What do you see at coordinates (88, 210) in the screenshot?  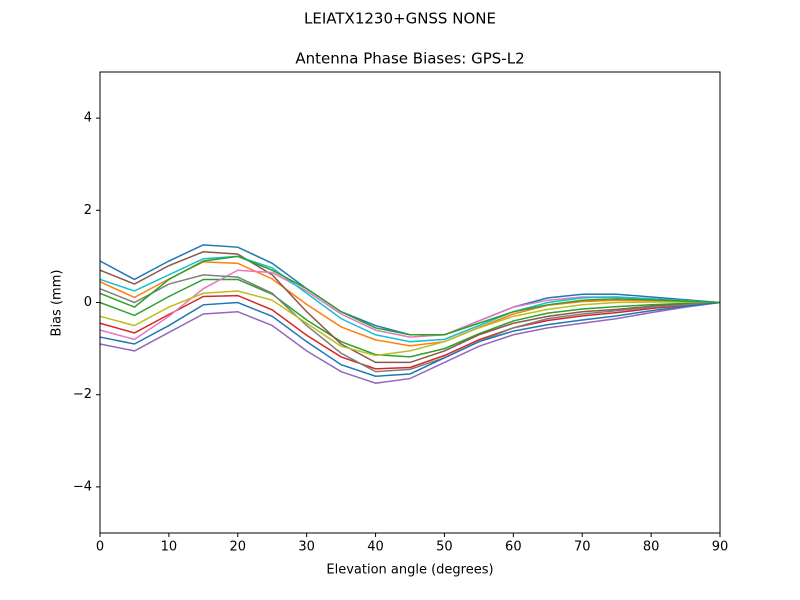 I see `y-tick-label: 2` at bounding box center [88, 210].